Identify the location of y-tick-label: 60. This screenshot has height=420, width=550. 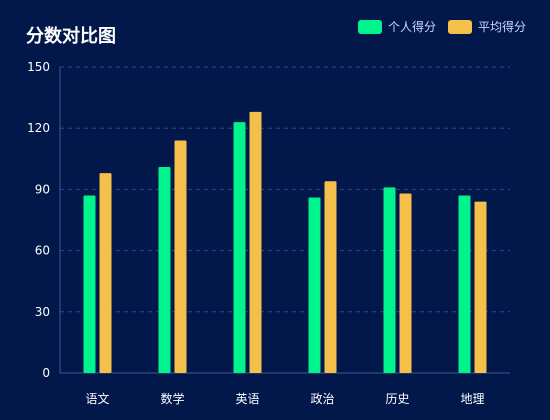
(42, 251).